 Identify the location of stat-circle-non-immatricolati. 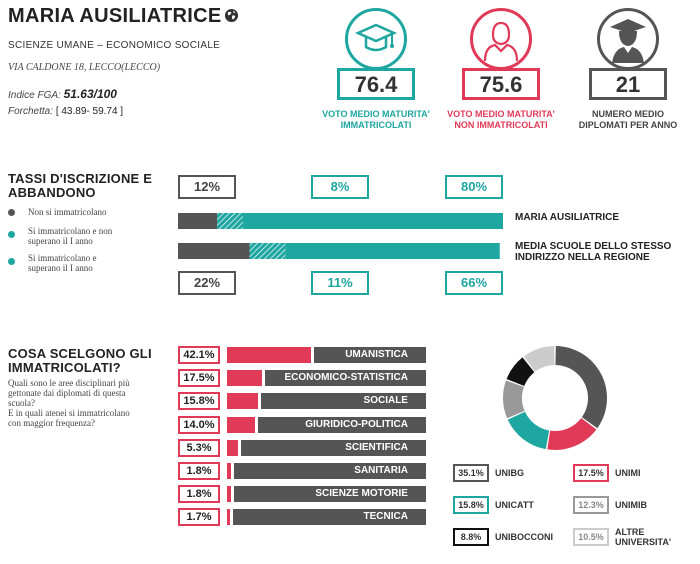
(501, 39).